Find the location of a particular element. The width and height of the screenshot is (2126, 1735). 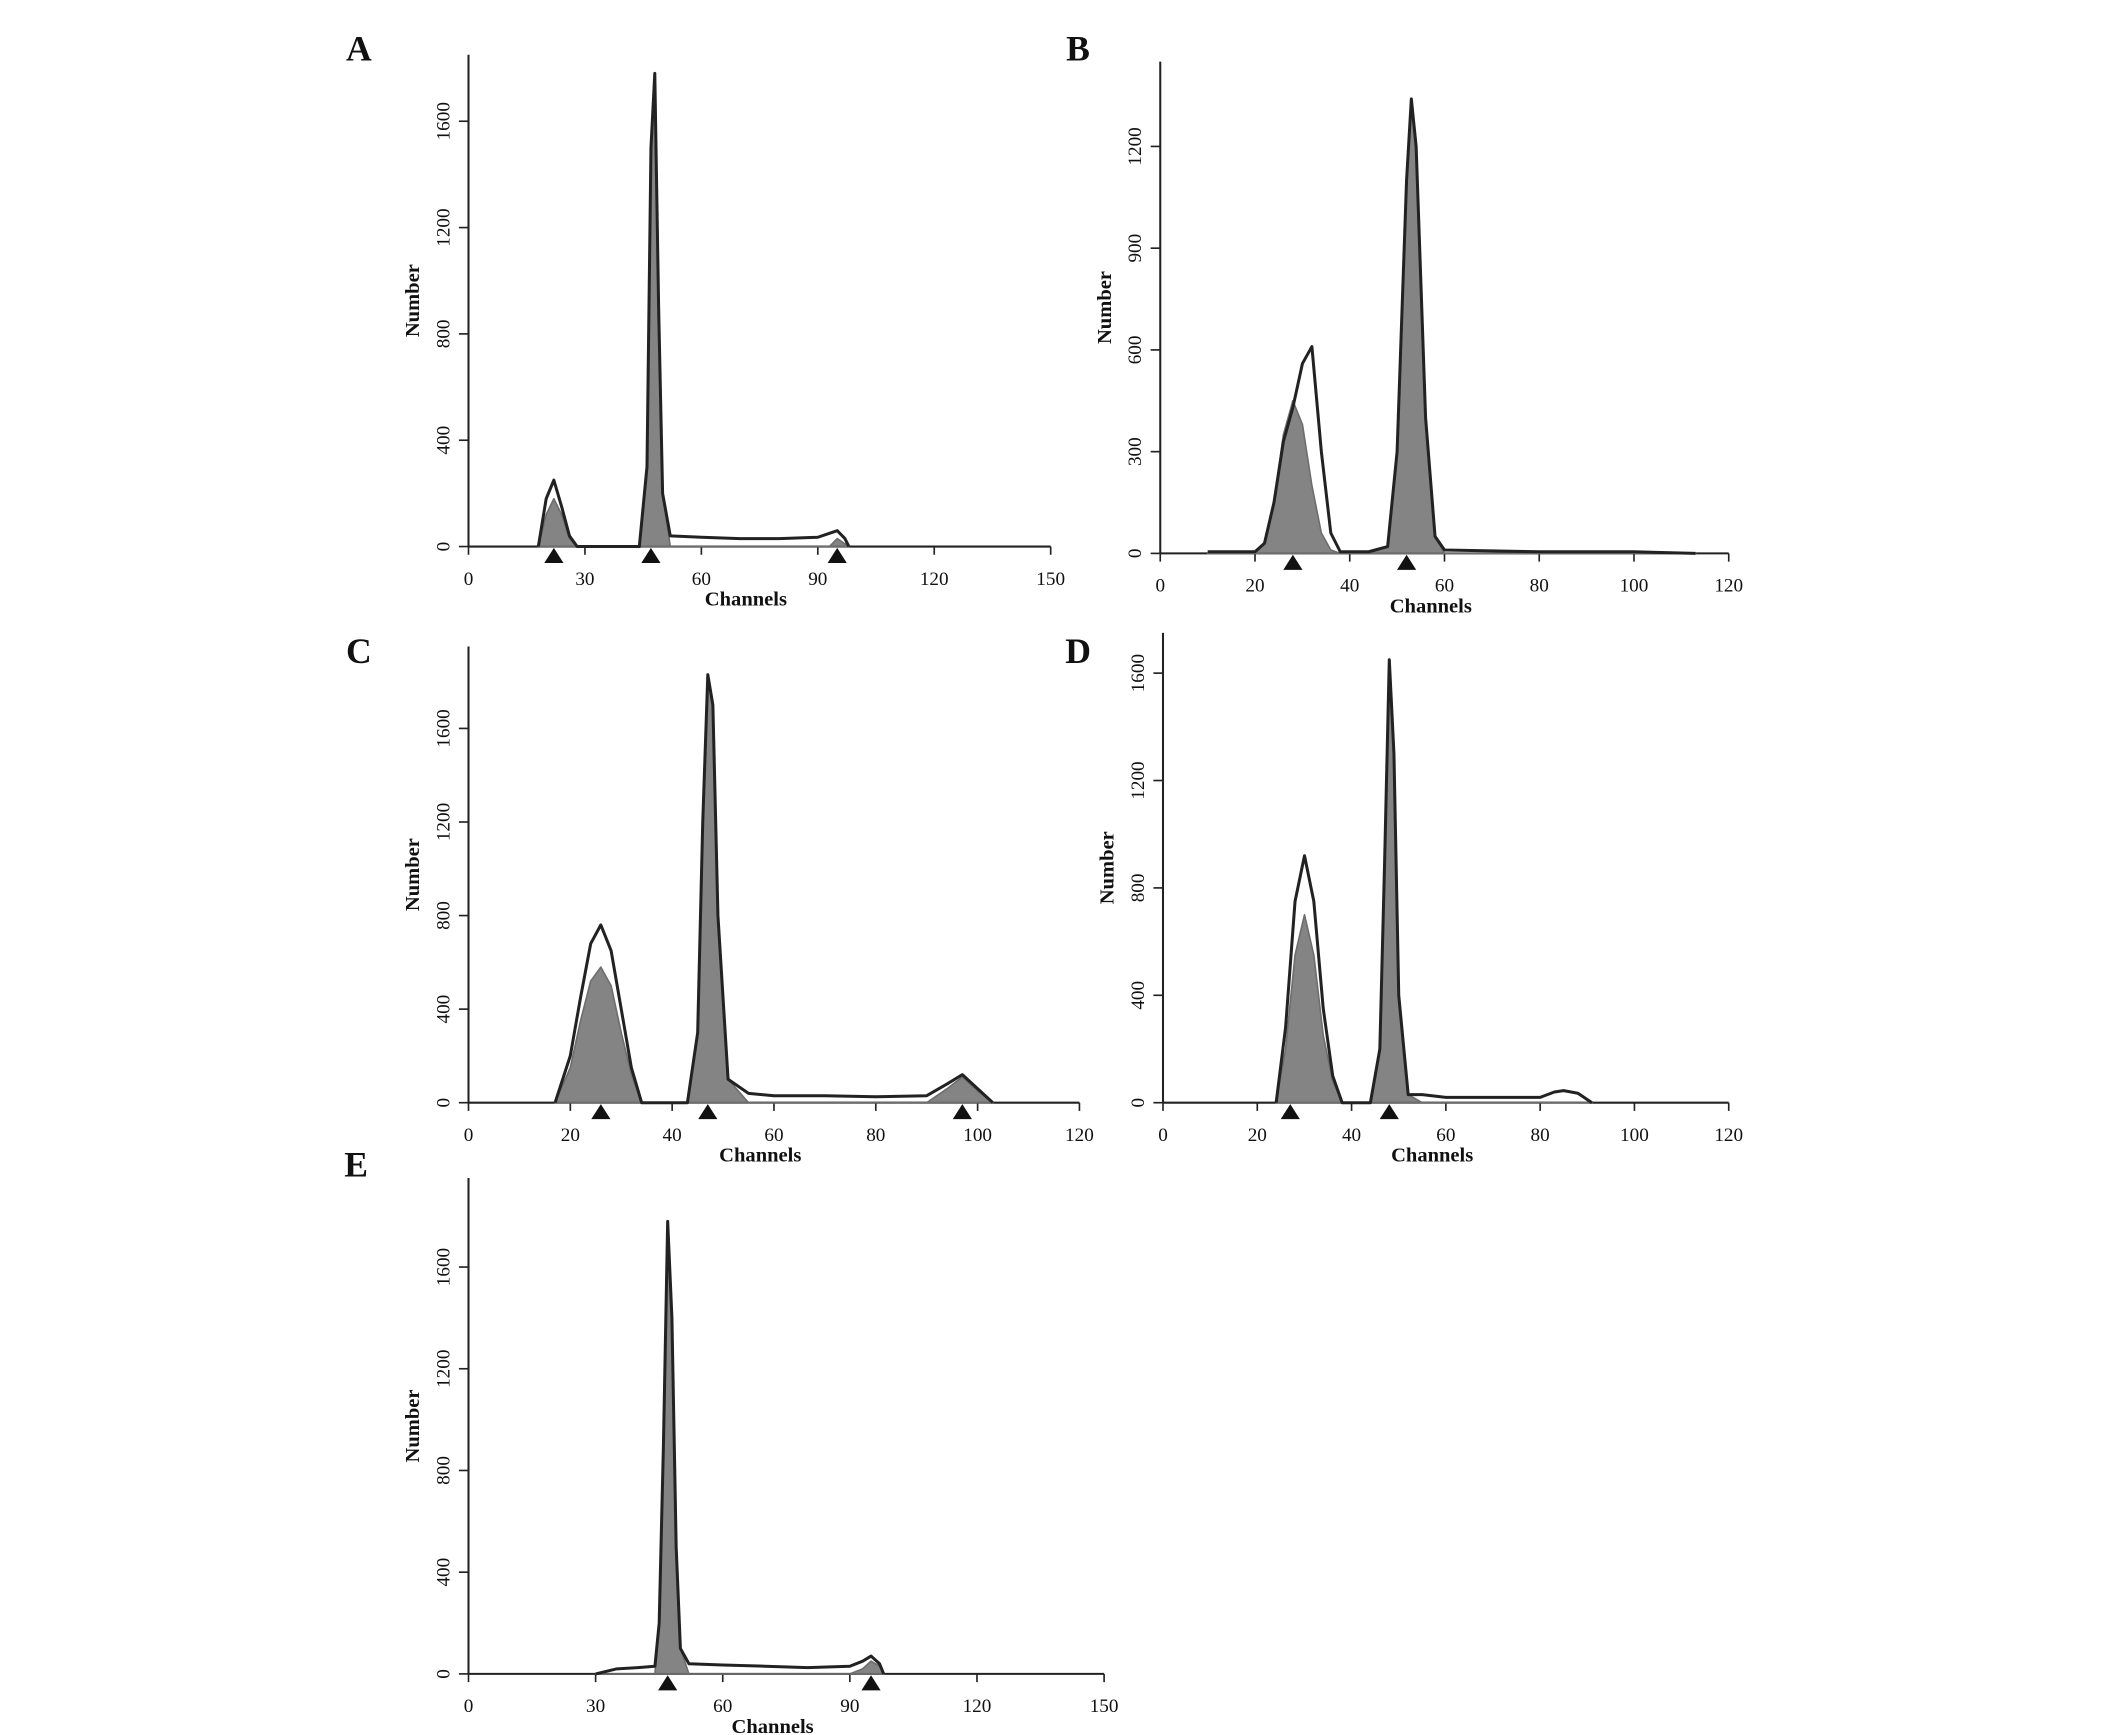

panel-label: C is located at coordinates (359, 651).